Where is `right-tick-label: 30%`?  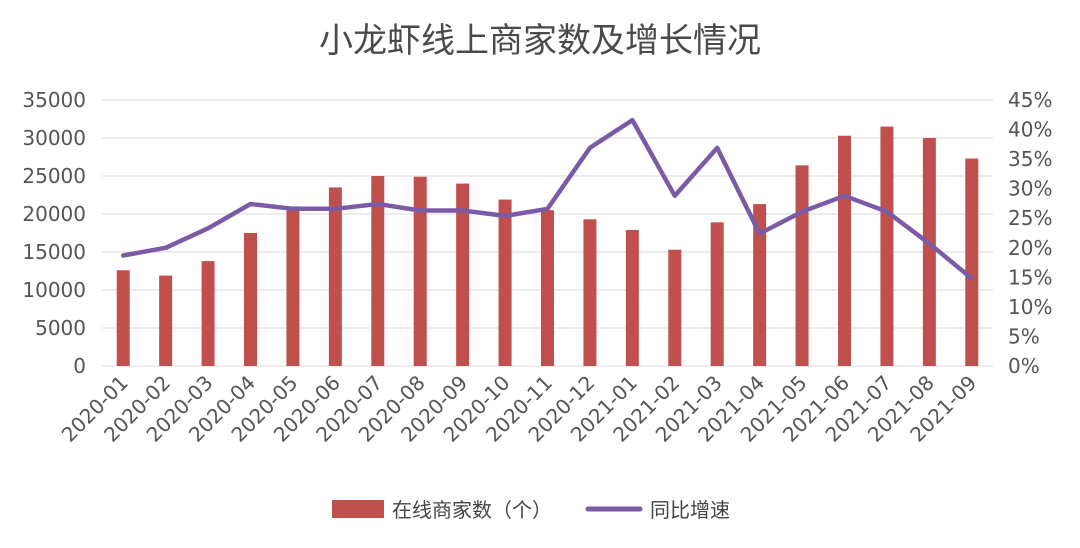
right-tick-label: 30% is located at coordinates (1030, 189).